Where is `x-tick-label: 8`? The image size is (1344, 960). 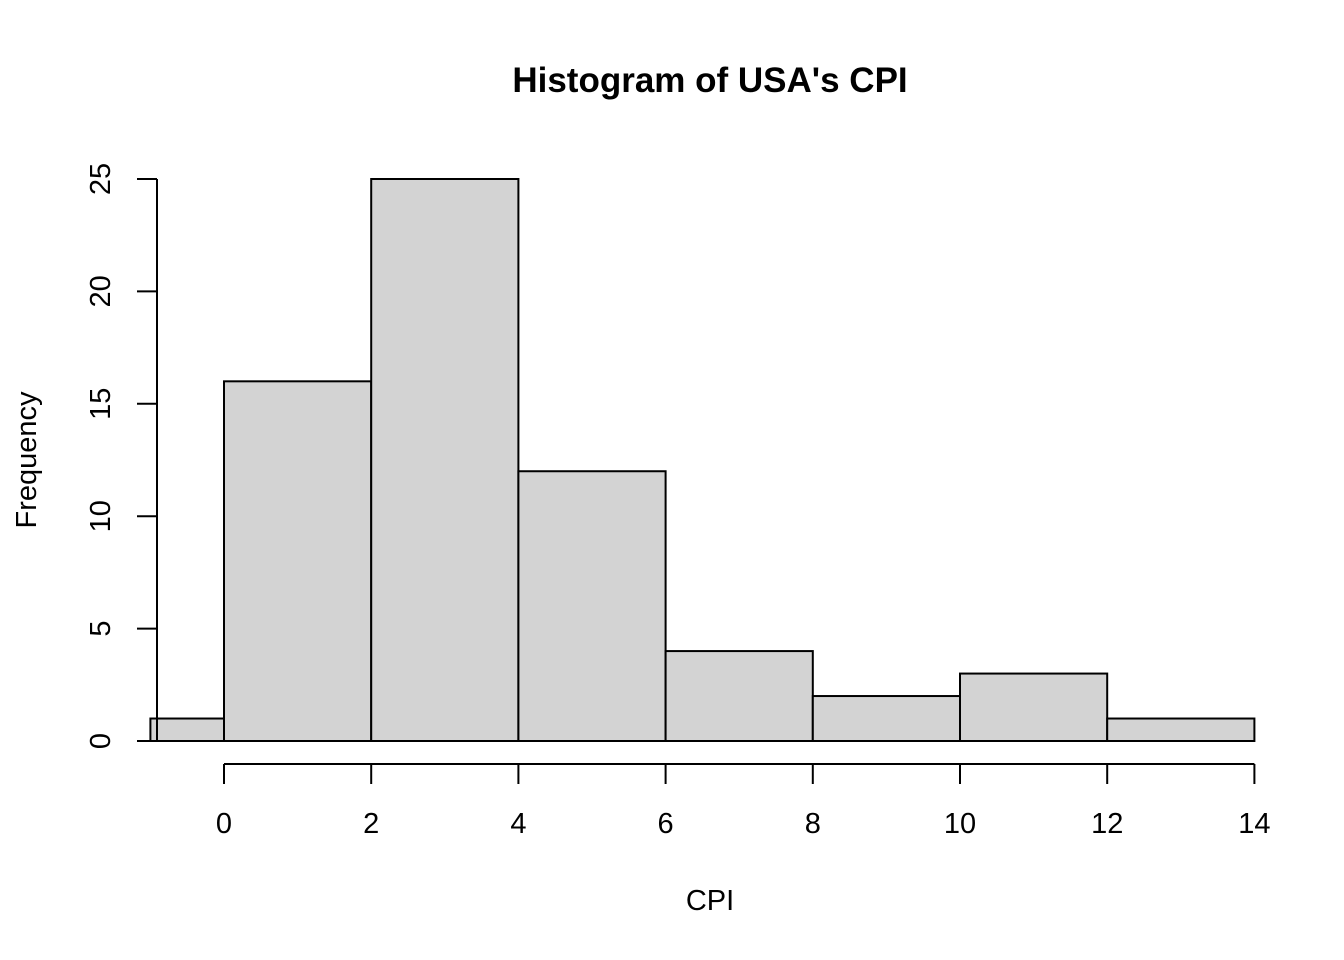 x-tick-label: 8 is located at coordinates (813, 824).